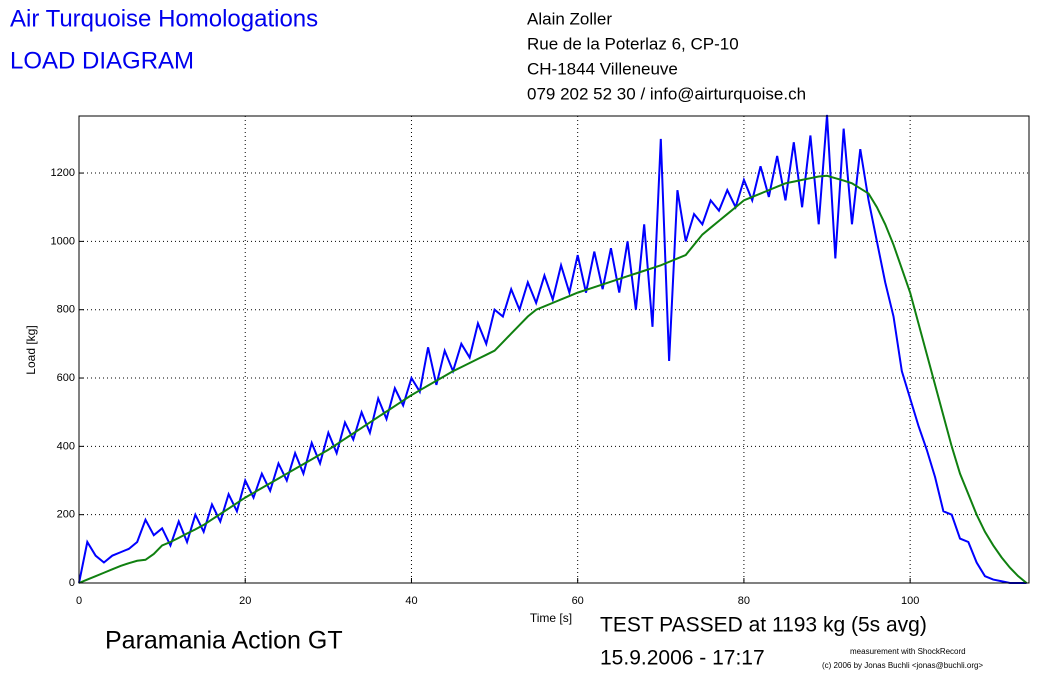 Image resolution: width=1054 pixels, height=674 pixels. What do you see at coordinates (744, 601) in the screenshot?
I see `x-tick-label: 80` at bounding box center [744, 601].